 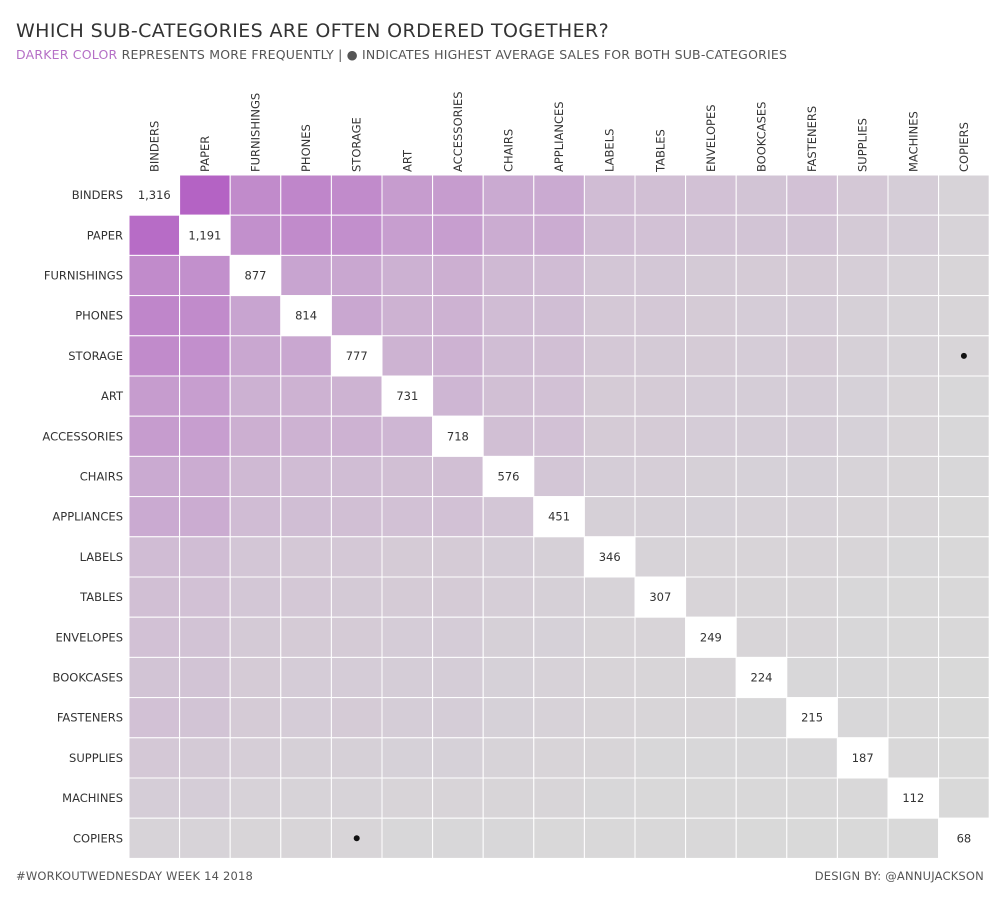 What do you see at coordinates (812, 718) in the screenshot?
I see `diagonal-cell-fasteners` at bounding box center [812, 718].